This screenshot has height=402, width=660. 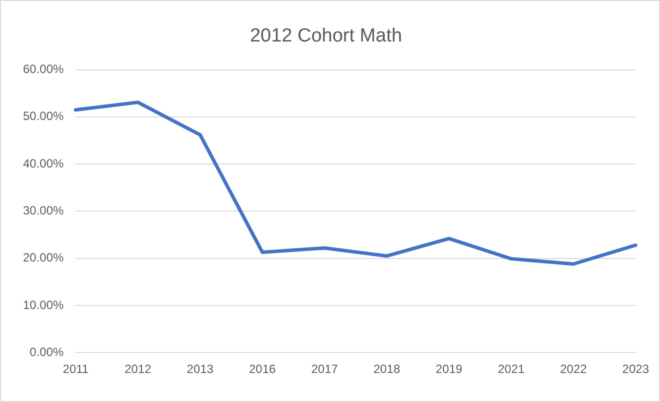 I want to click on x-tick-label: 2022, so click(x=574, y=369).